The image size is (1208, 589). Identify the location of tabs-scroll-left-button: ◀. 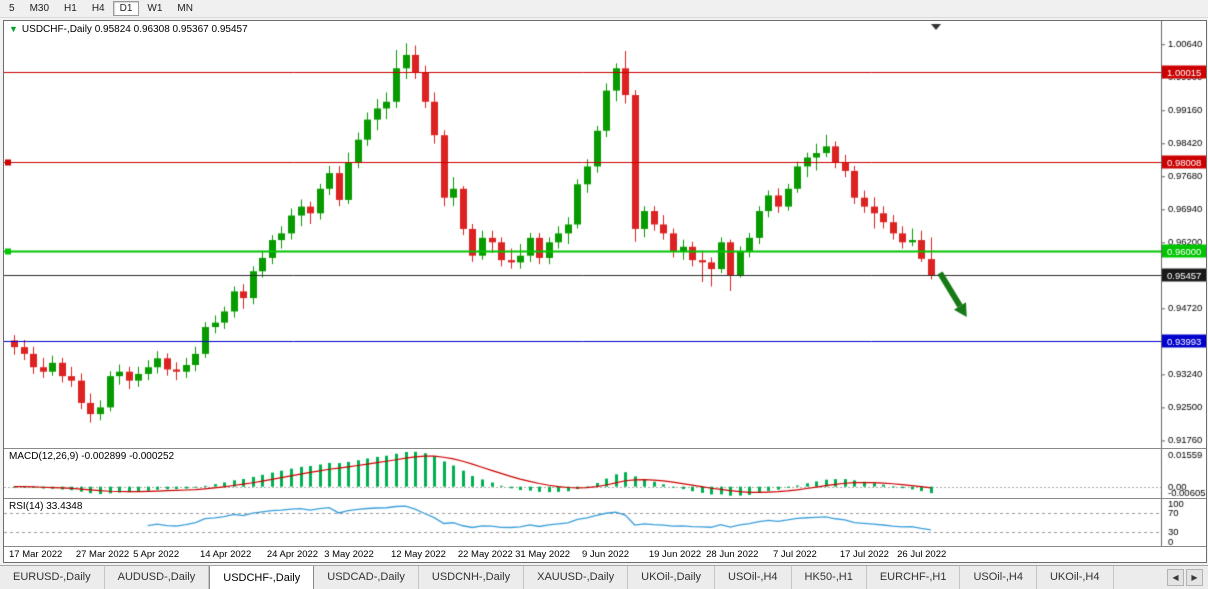
(1175, 577).